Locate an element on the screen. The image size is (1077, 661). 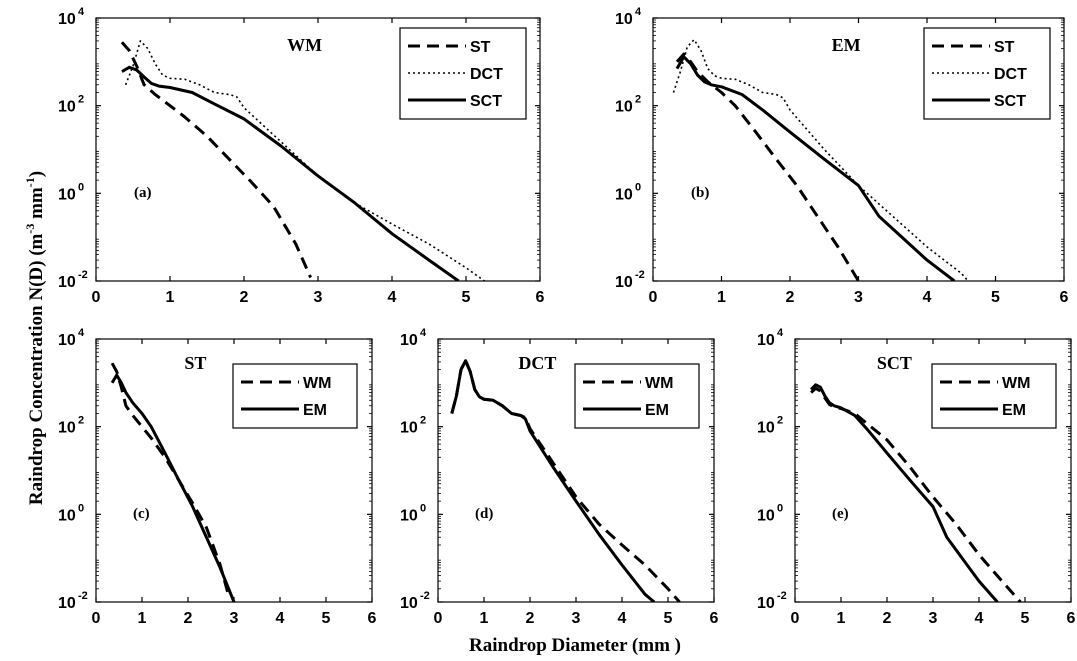
panel-title: EM is located at coordinates (846, 45).